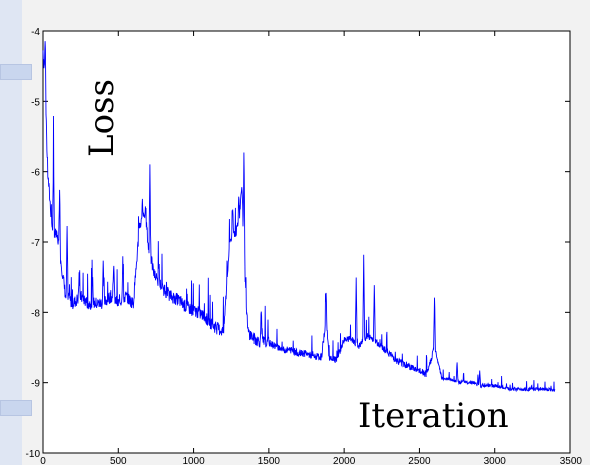  Describe the element at coordinates (118, 460) in the screenshot. I see `x-tick-label: 500` at that location.